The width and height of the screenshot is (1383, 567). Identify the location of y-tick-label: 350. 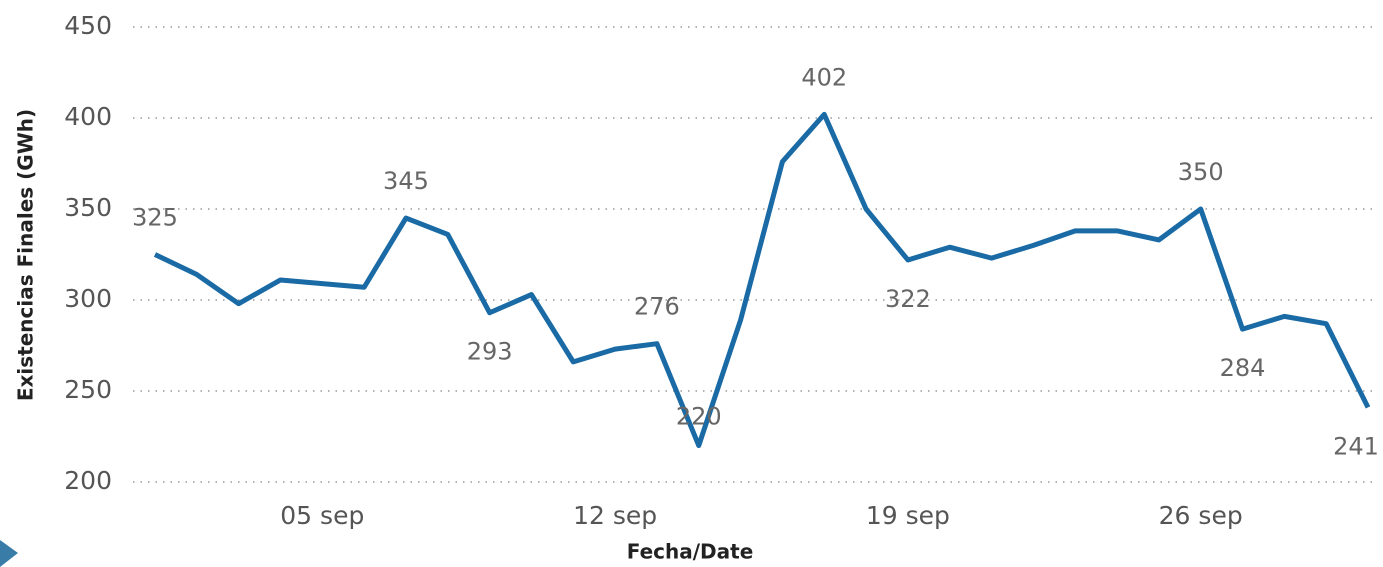
(88, 207).